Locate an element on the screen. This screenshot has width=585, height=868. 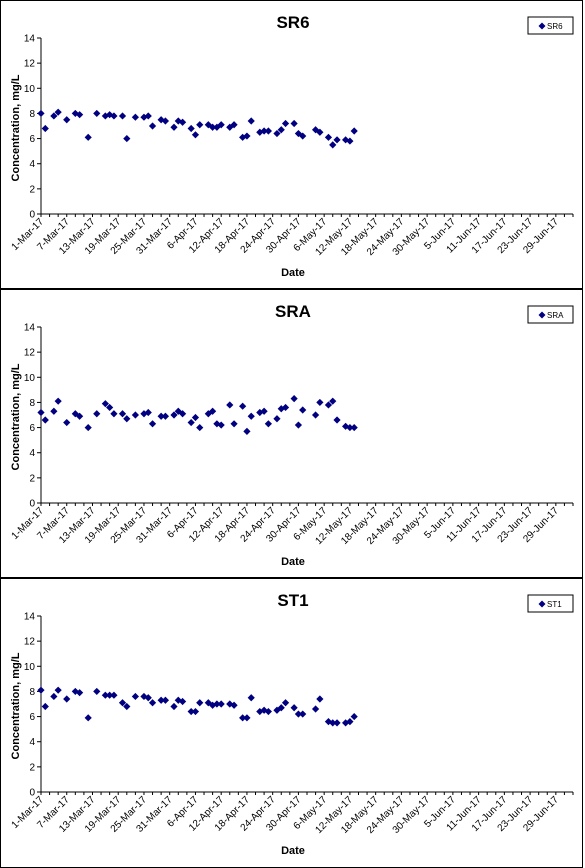
x-axis-label: Date is located at coordinates (293, 273).